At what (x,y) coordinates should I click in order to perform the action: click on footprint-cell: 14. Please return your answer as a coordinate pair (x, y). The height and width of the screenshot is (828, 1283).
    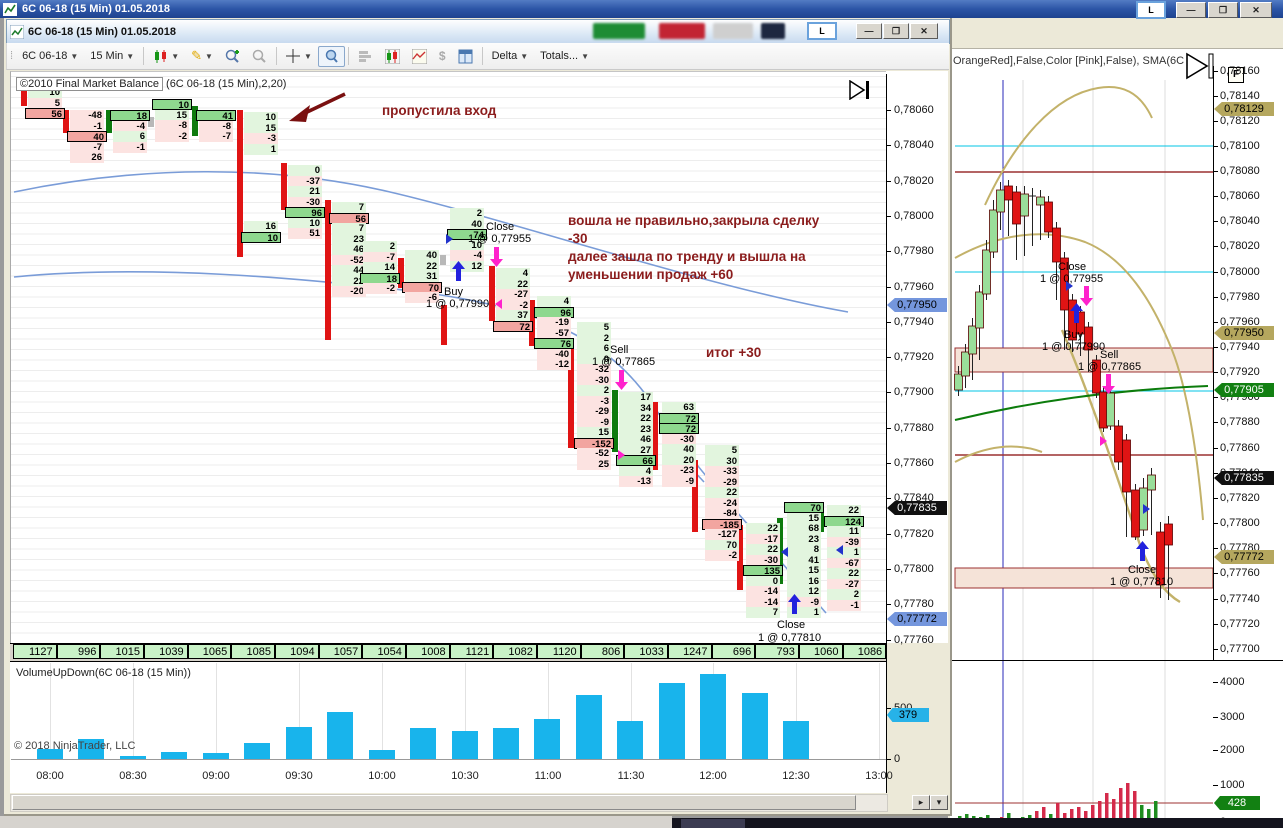
    Looking at the image, I should click on (380, 267).